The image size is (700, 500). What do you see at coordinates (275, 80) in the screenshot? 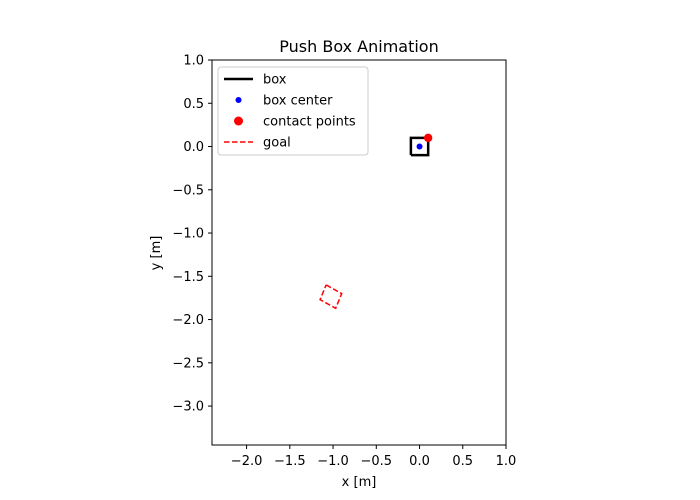
I see `legend-label-0: box` at bounding box center [275, 80].